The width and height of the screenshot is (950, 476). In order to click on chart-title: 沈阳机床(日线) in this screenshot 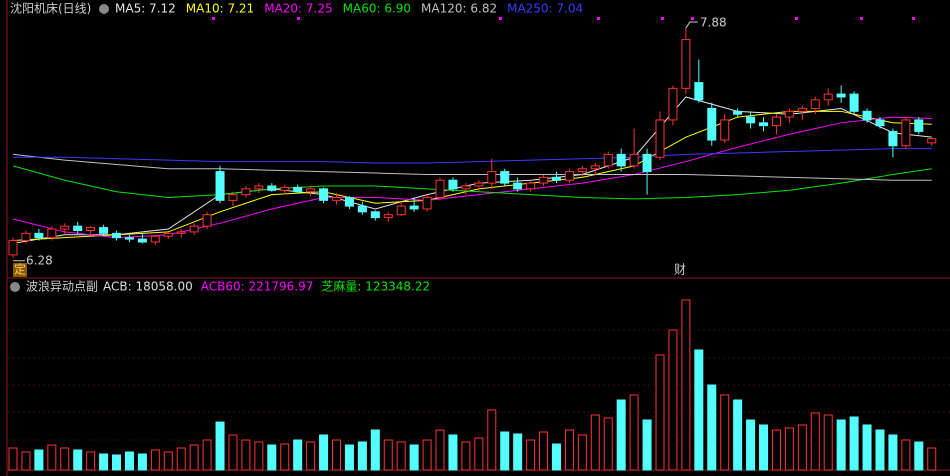, I will do `click(50, 8)`.